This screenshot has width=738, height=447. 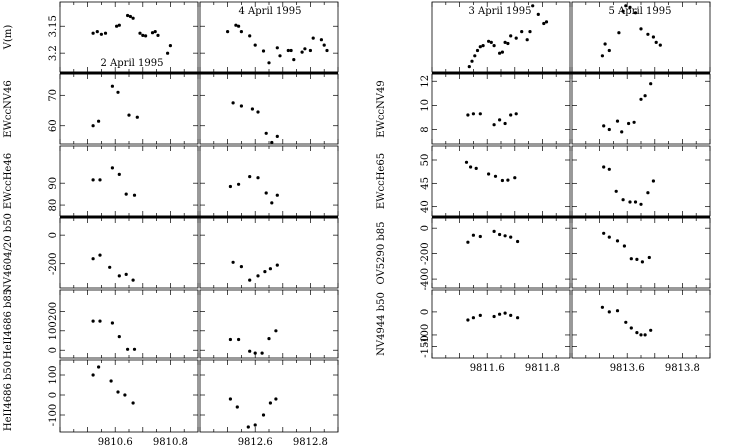 I want to click on date-title: 4 April 1995, so click(x=270, y=11).